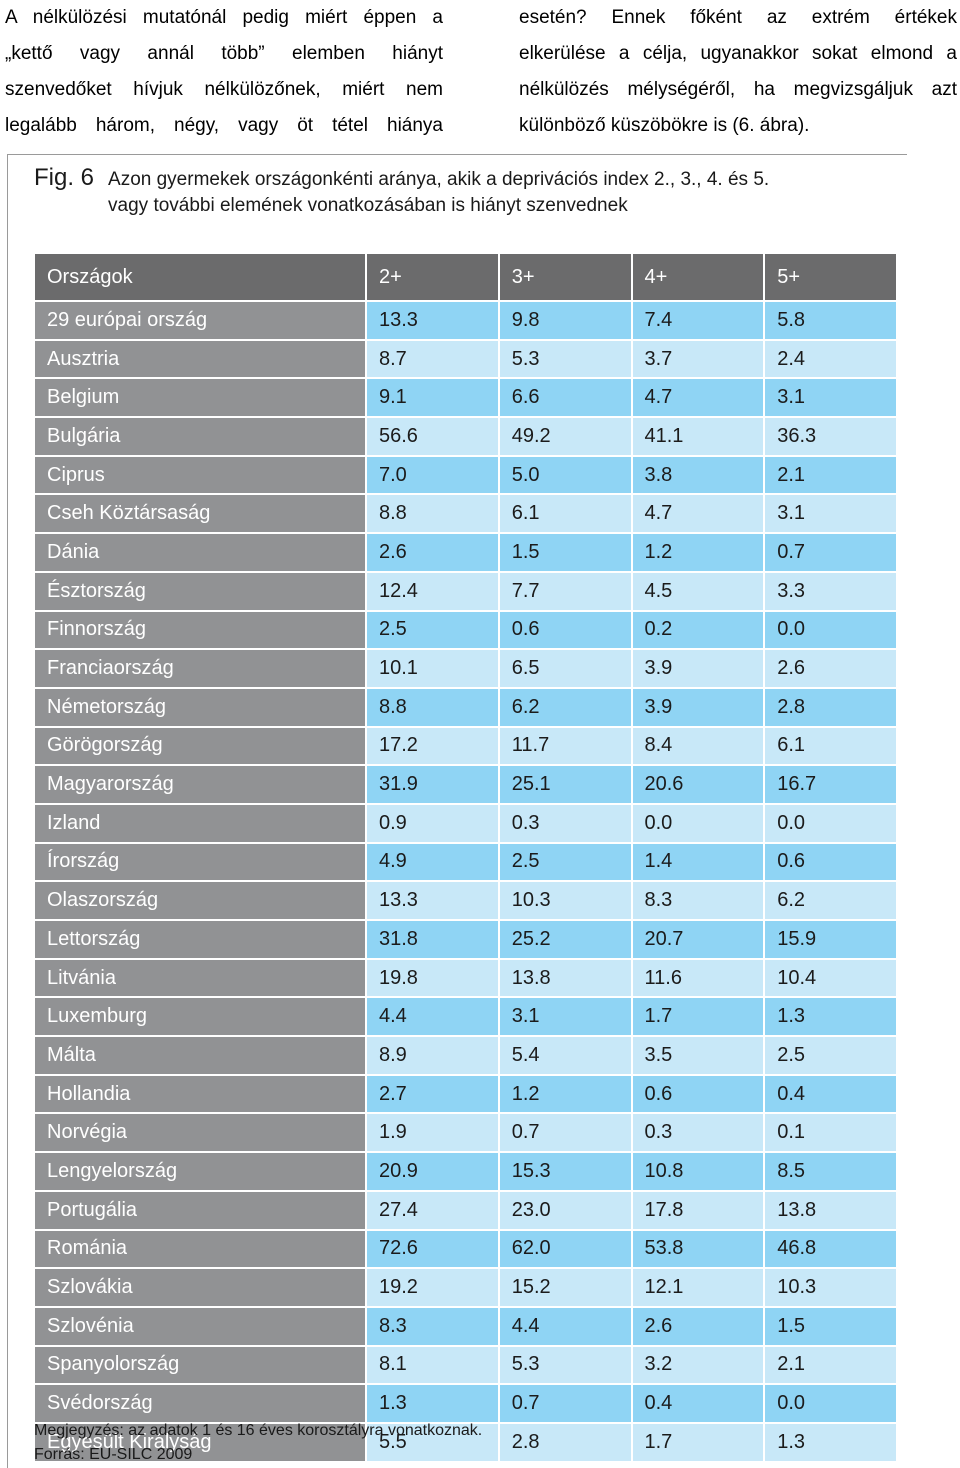  What do you see at coordinates (113, 1454) in the screenshot?
I see `figure-source: Forrás: EU-SILC 2009` at bounding box center [113, 1454].